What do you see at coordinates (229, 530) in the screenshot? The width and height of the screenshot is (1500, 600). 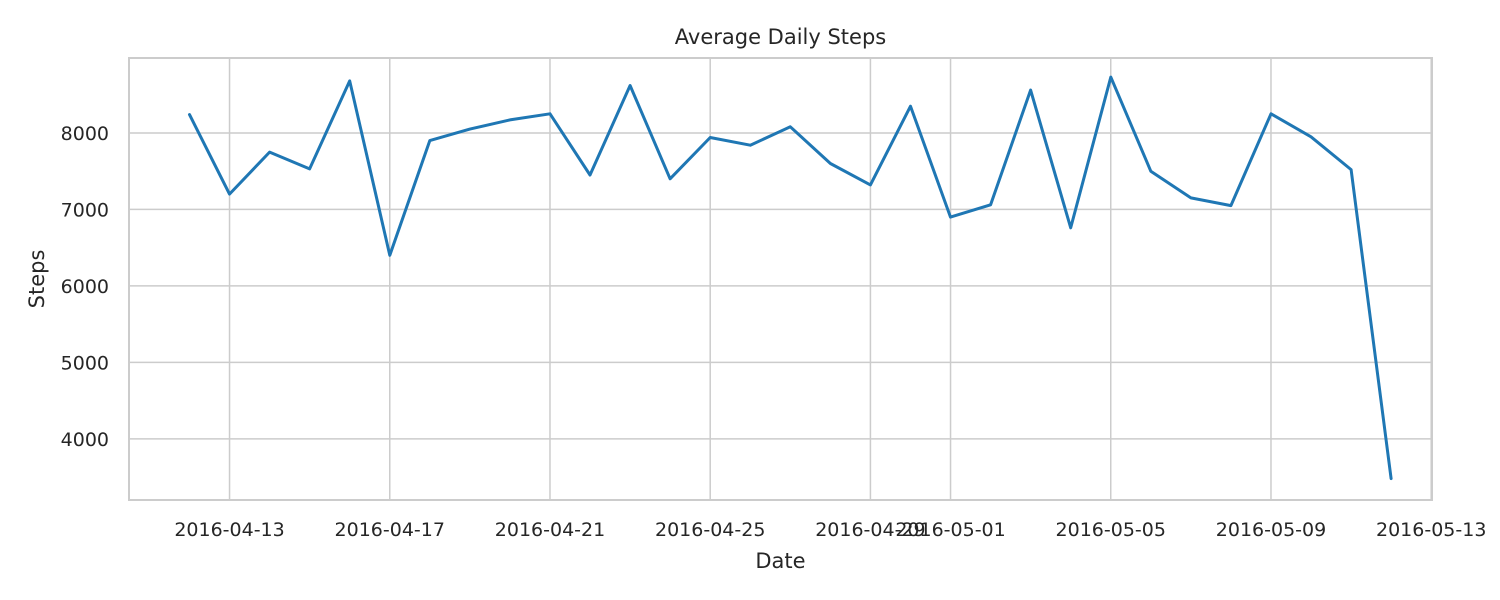 I see `x-tick-label: 2016-04-13` at bounding box center [229, 530].